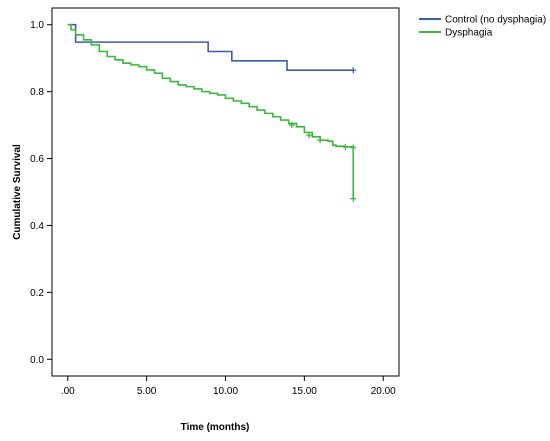 Image resolution: width=550 pixels, height=441 pixels. I want to click on legend-label: Dysphagia, so click(469, 33).